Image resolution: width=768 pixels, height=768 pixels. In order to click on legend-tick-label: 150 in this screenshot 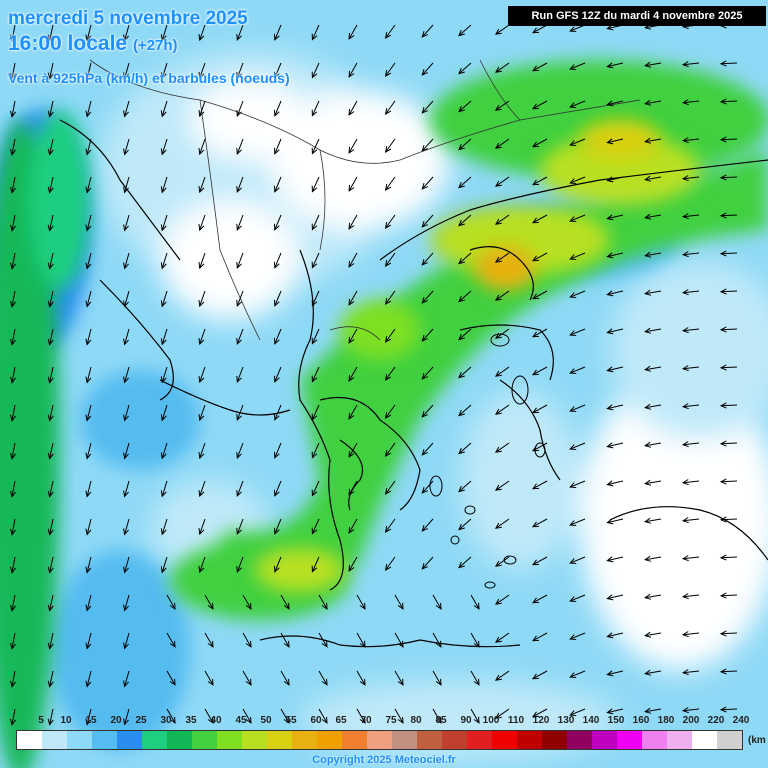, I will do `click(616, 720)`.